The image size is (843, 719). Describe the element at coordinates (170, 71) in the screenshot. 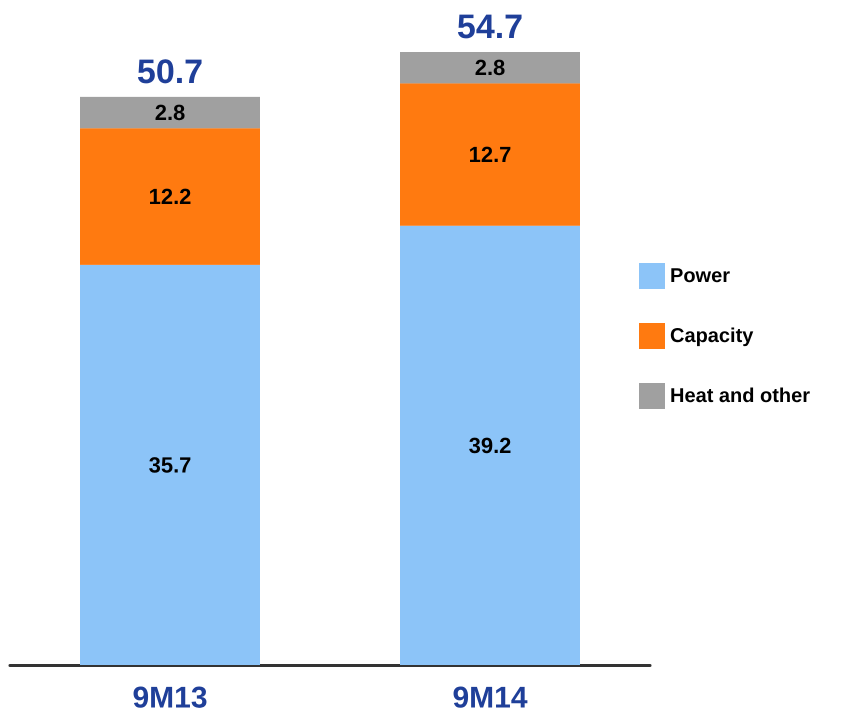

I see `total-label: 50.7` at that location.